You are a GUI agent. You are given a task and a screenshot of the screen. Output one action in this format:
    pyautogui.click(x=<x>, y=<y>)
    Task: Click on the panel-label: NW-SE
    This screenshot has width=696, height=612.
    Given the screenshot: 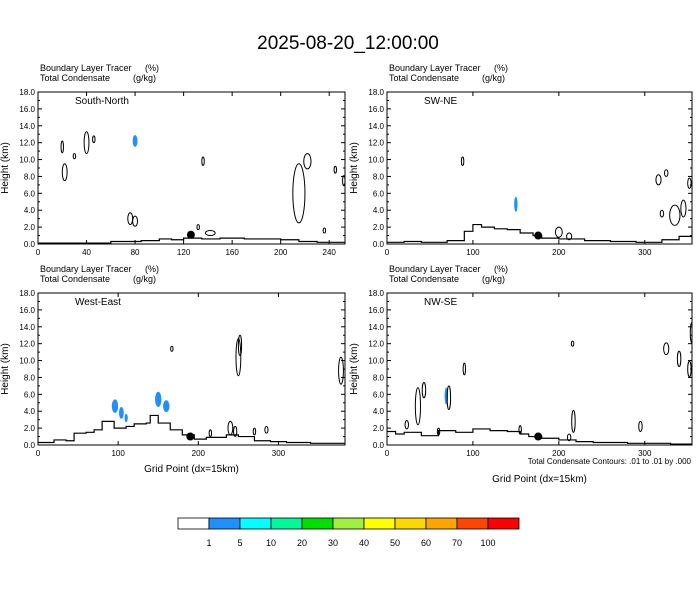 What is the action you would take?
    pyautogui.click(x=440, y=302)
    